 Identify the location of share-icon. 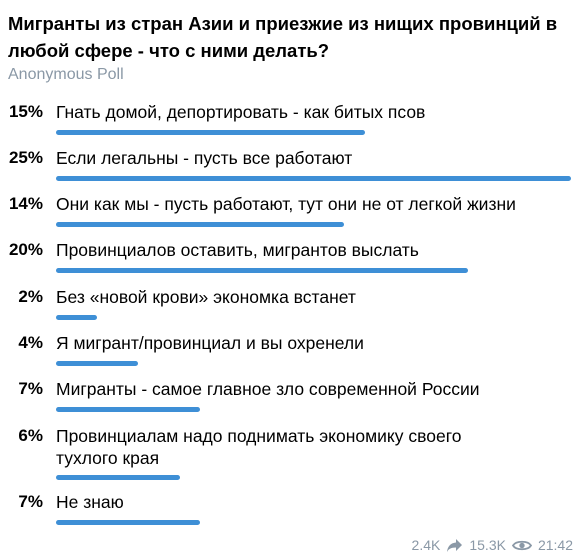
(454, 545).